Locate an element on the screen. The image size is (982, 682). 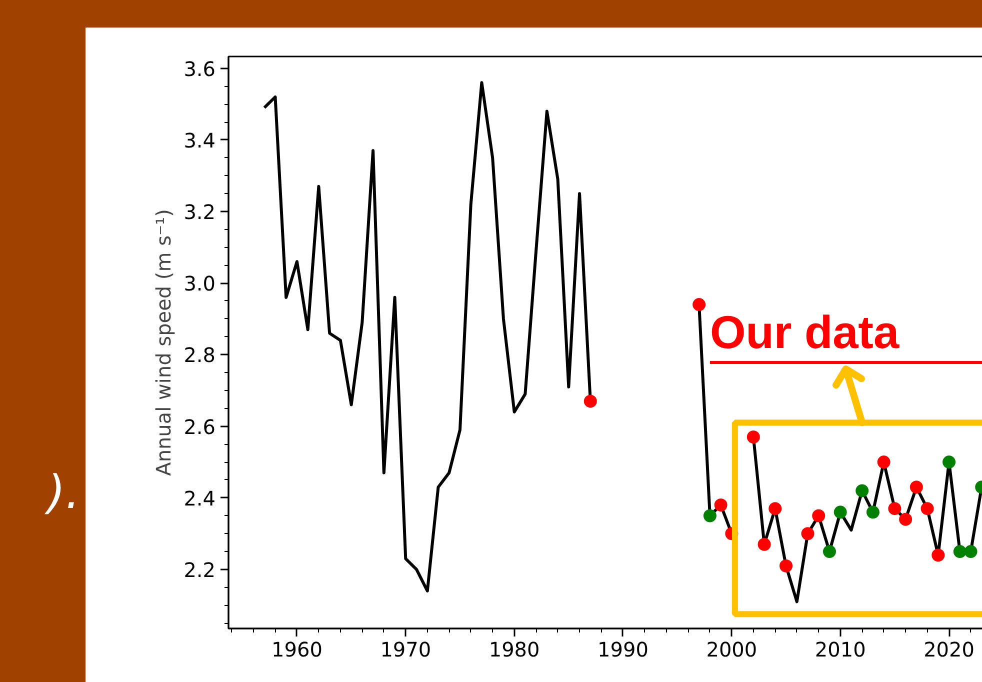
x-tick-label: 1970 is located at coordinates (406, 650).